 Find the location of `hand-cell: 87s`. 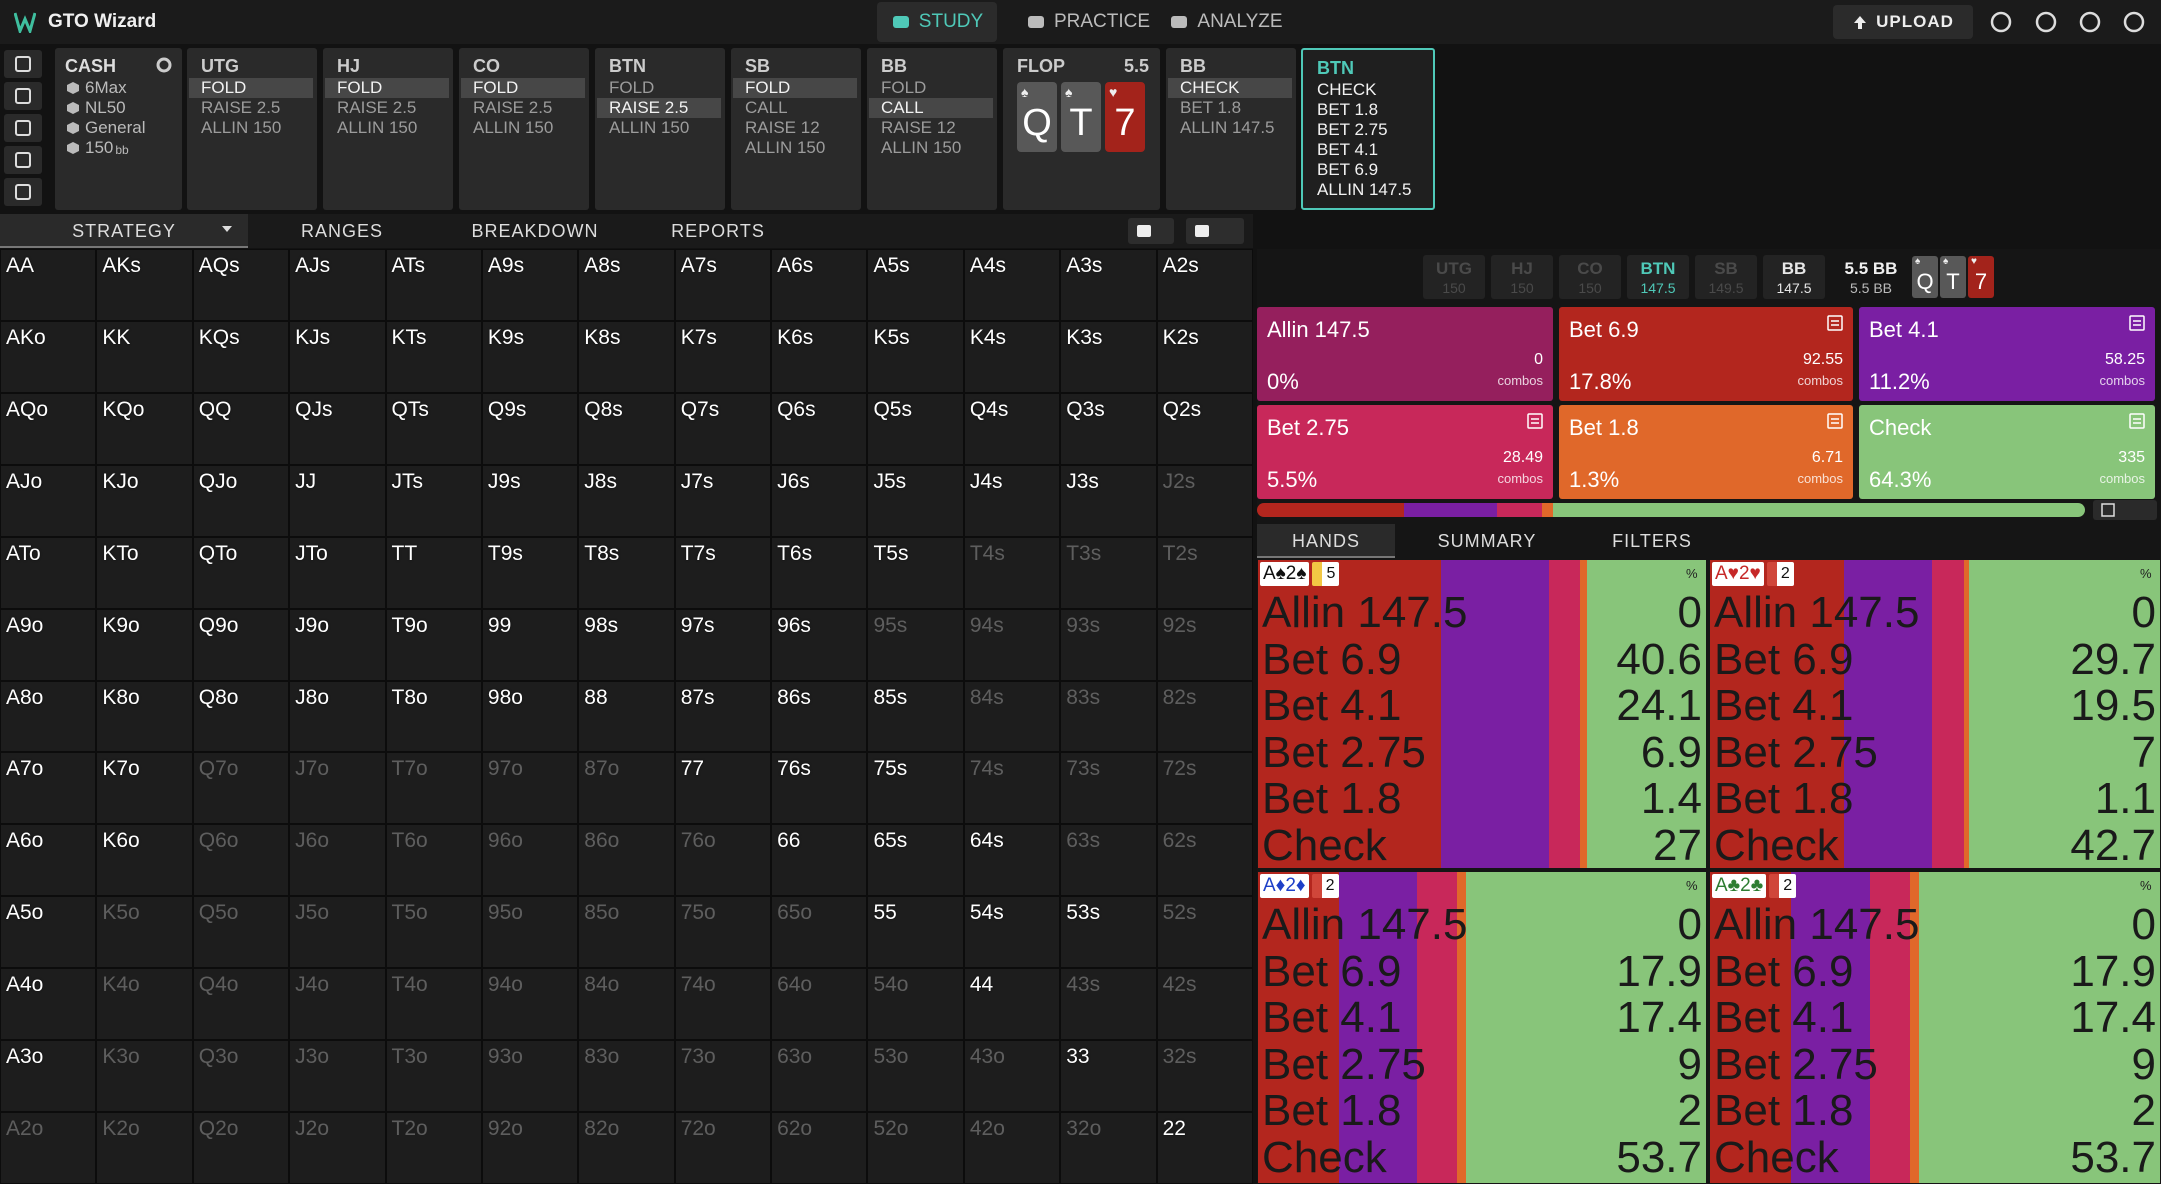

hand-cell: 87s is located at coordinates (723, 716).